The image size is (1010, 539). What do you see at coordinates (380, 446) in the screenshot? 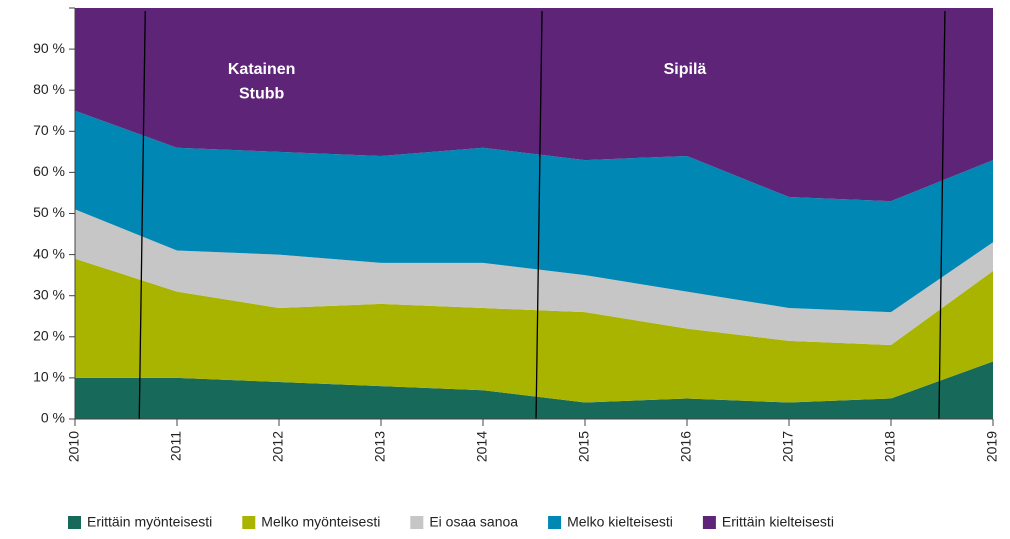
I see `x-tick-label: 2013` at bounding box center [380, 446].